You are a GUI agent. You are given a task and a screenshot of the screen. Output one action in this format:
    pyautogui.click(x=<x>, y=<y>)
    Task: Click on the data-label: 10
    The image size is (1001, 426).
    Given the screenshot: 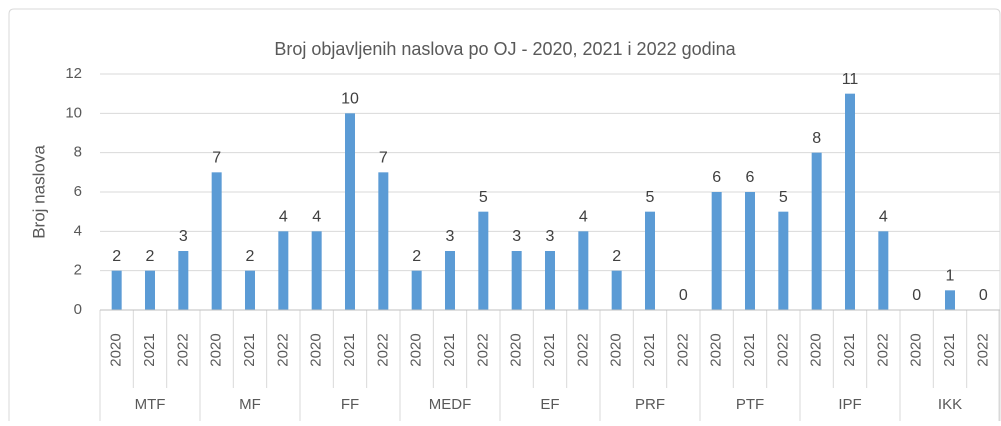 What is the action you would take?
    pyautogui.click(x=350, y=99)
    